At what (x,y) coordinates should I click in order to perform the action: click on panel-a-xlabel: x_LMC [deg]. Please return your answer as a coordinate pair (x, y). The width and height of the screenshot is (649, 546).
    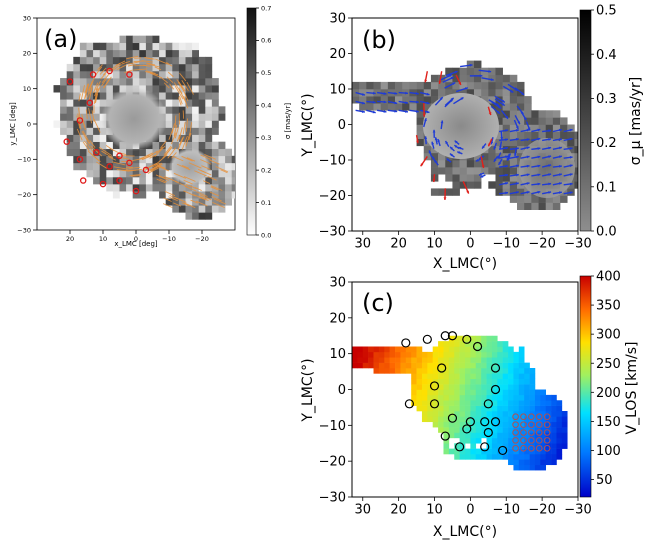
    Looking at the image, I should click on (136, 244).